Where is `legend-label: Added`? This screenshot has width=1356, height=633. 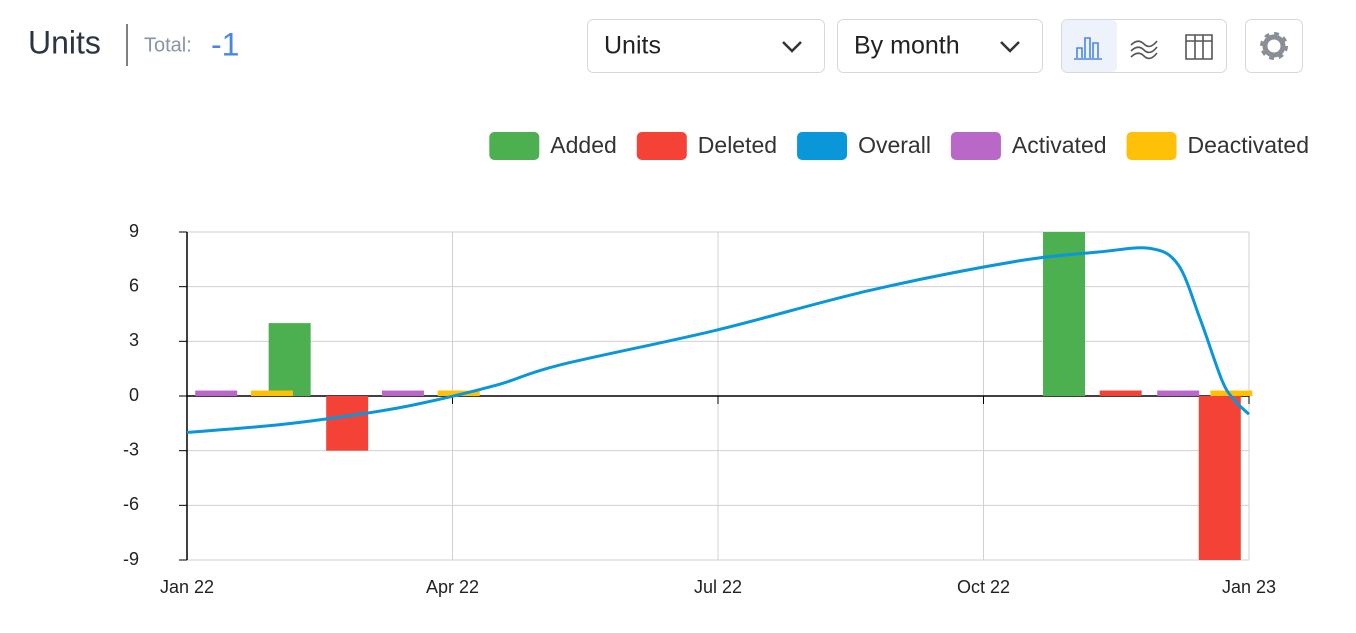
legend-label: Added is located at coordinates (583, 145).